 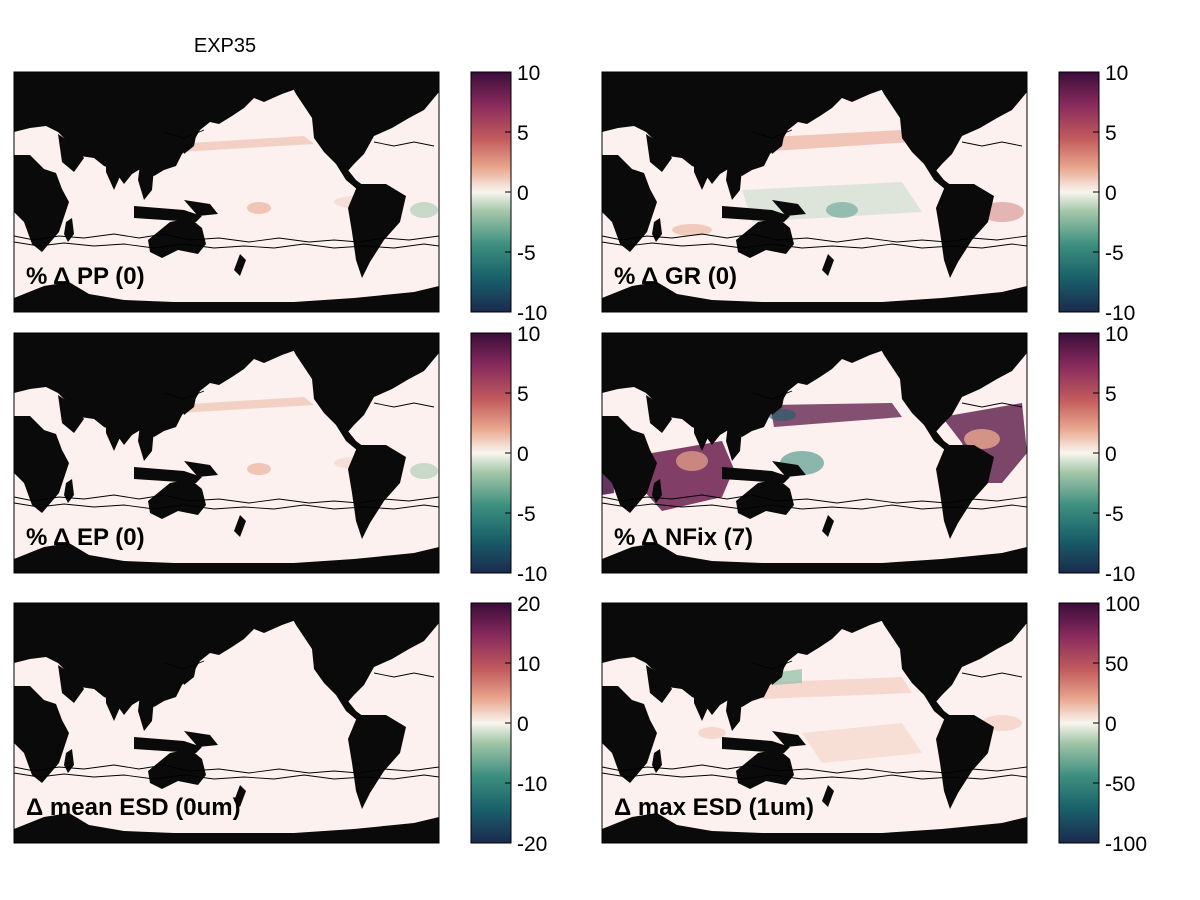 What do you see at coordinates (1120, 784) in the screenshot?
I see `colorbar-tick-label: -50` at bounding box center [1120, 784].